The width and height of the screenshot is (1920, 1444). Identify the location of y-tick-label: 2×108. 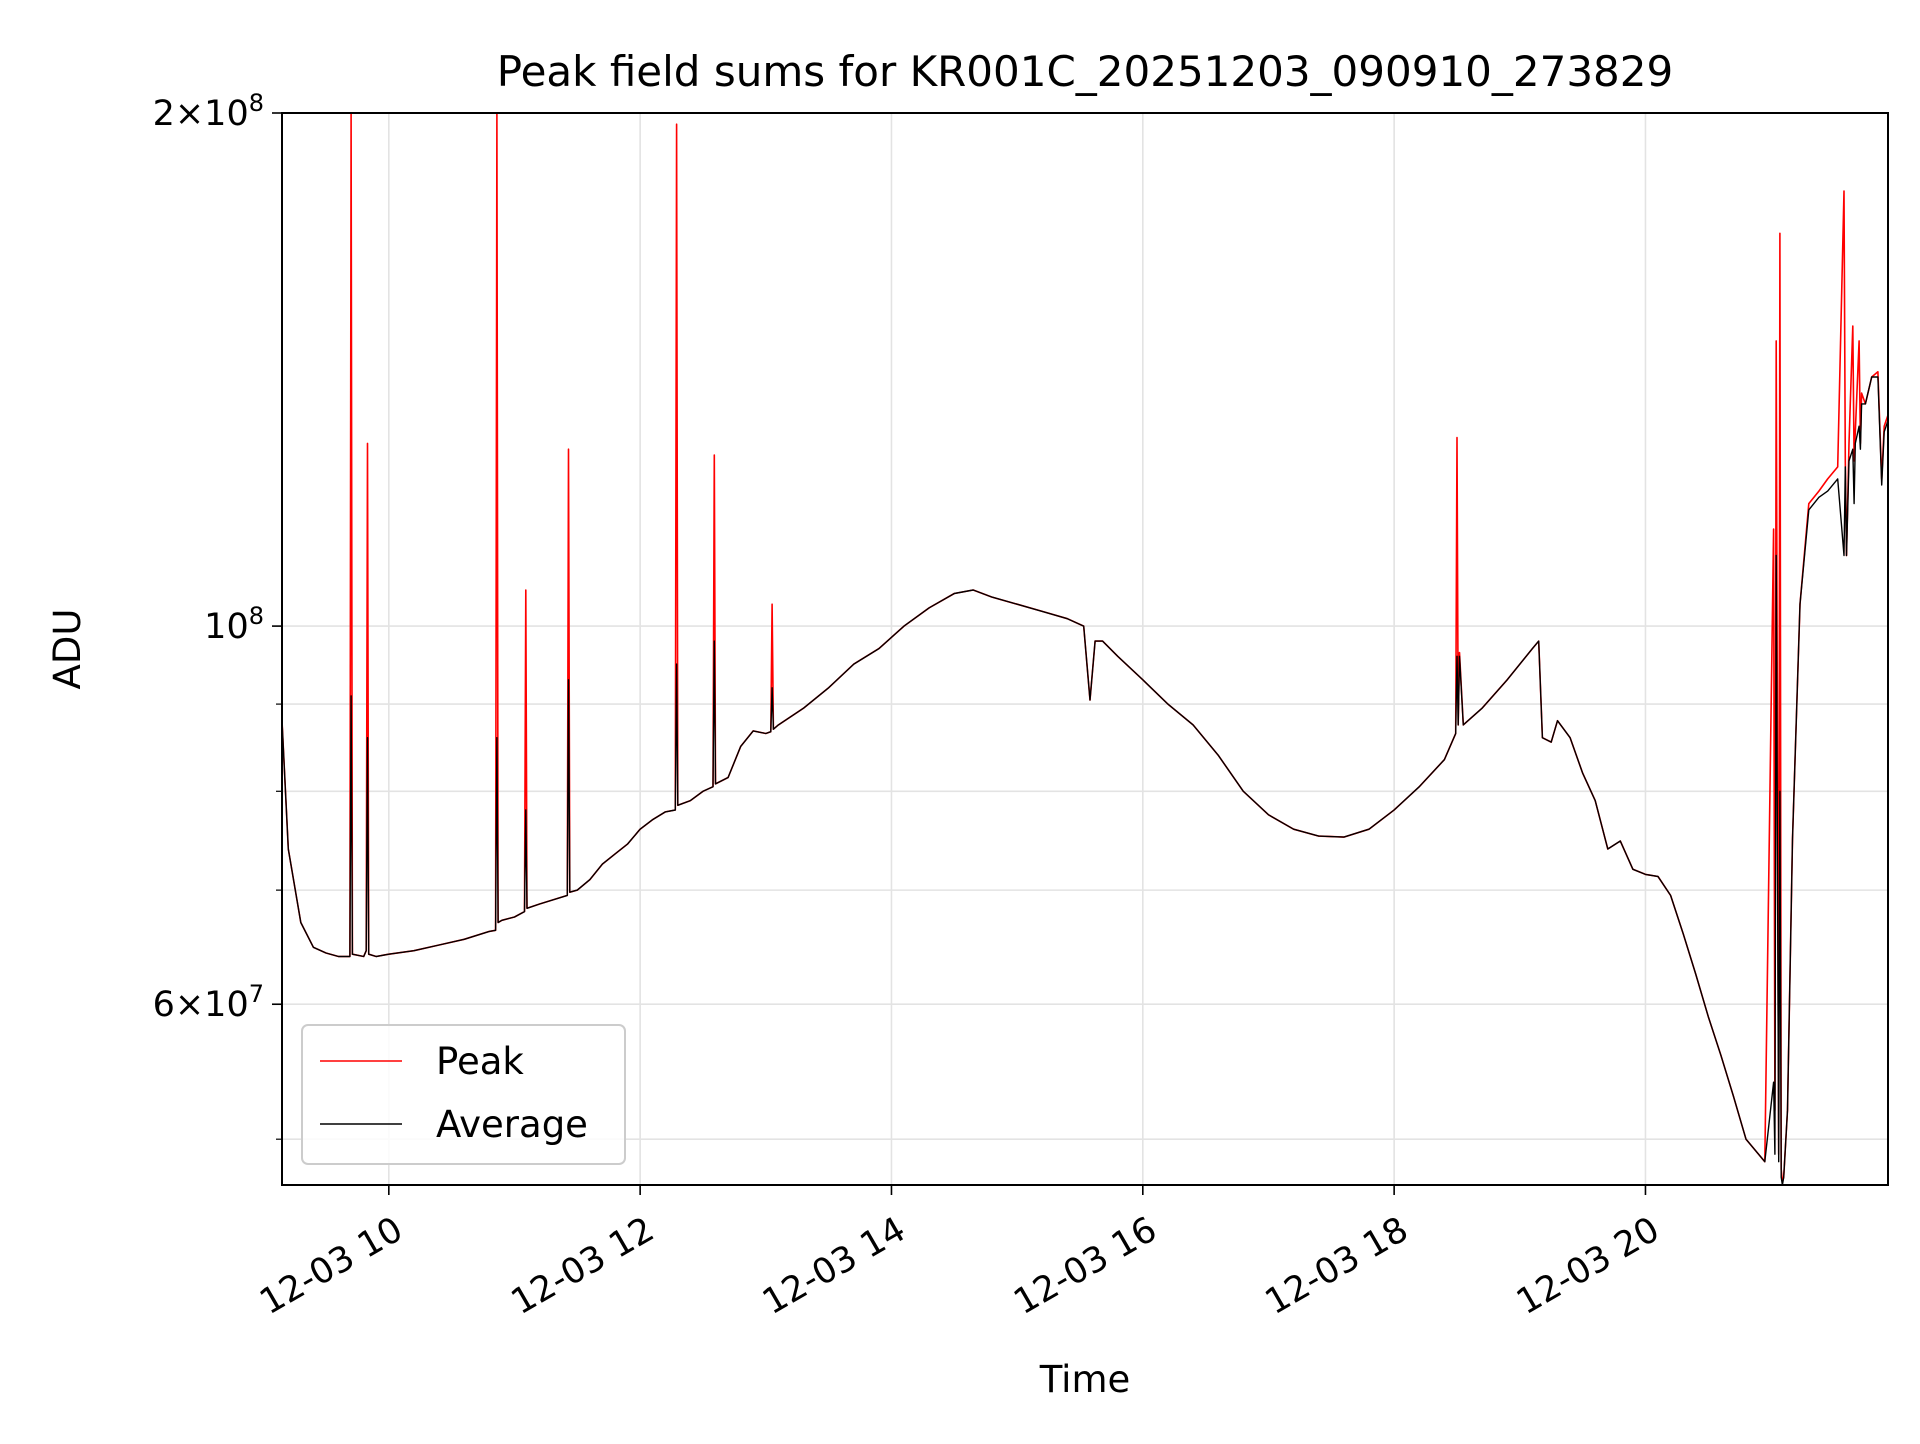
(208, 111).